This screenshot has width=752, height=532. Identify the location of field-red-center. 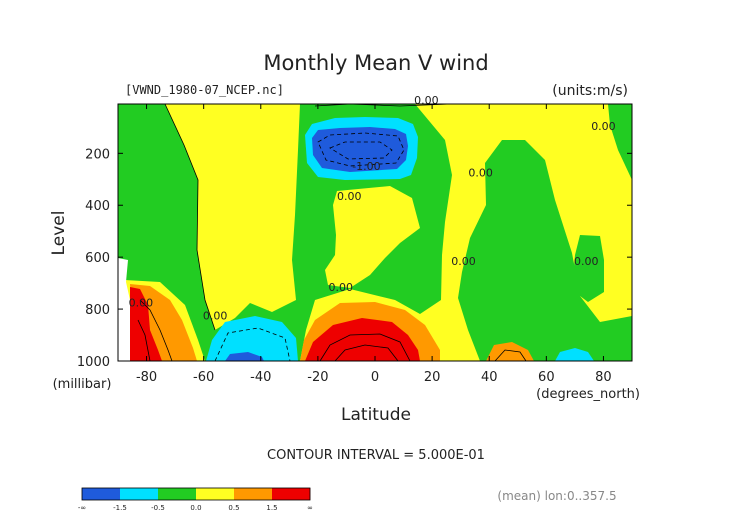
(362, 339).